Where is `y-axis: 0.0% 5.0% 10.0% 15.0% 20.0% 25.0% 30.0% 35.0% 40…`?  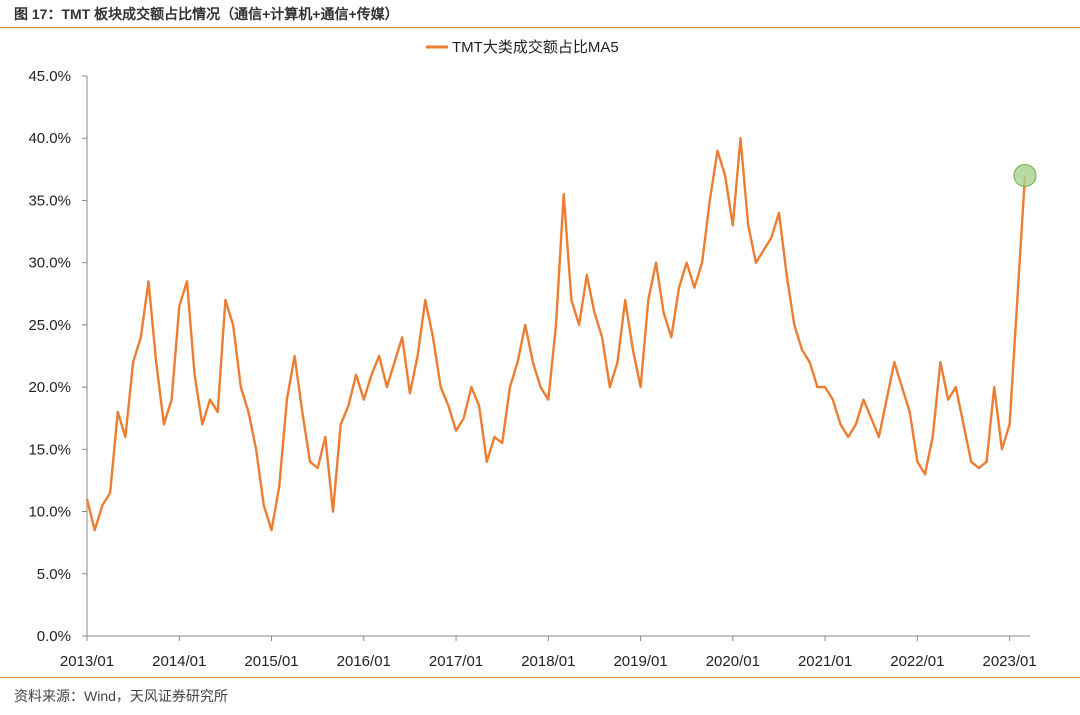 y-axis: 0.0% 5.0% 10.0% 15.0% 20.0% 25.0% 30.0% 35.0% 40… is located at coordinates (58, 356).